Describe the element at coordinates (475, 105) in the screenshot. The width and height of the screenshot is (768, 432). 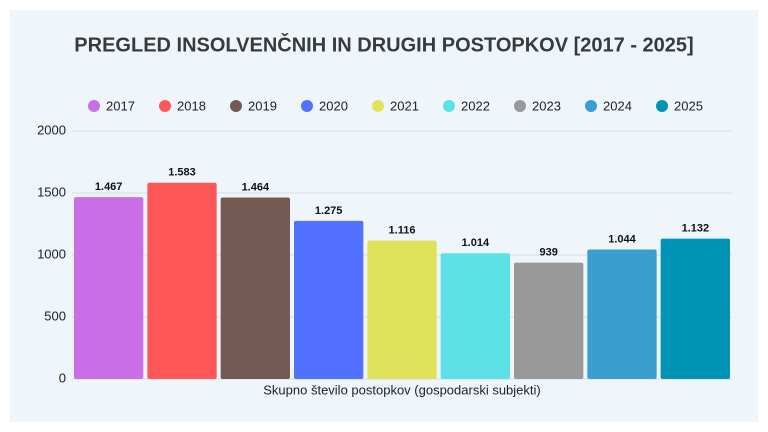
I see `legend-label: 2022` at that location.